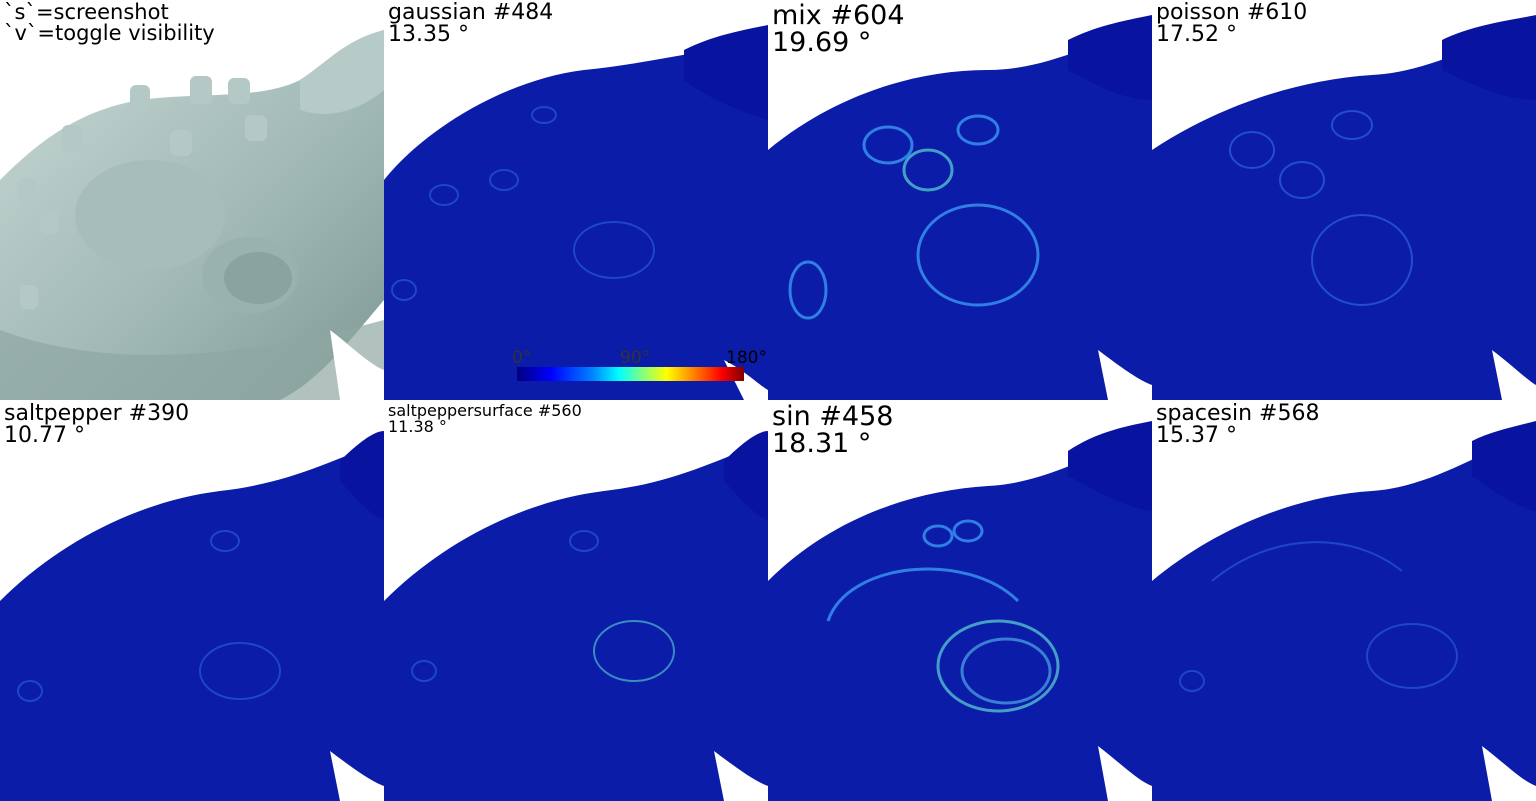  What do you see at coordinates (109, 33) in the screenshot?
I see `help-toggle-visibility: `v`=toggle visibility` at bounding box center [109, 33].